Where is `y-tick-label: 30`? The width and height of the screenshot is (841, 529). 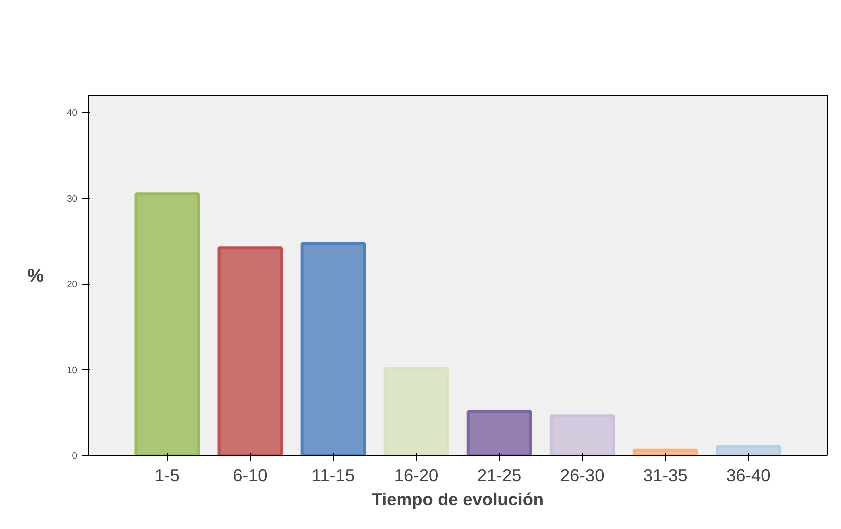 y-tick-label: 30 is located at coordinates (72, 199).